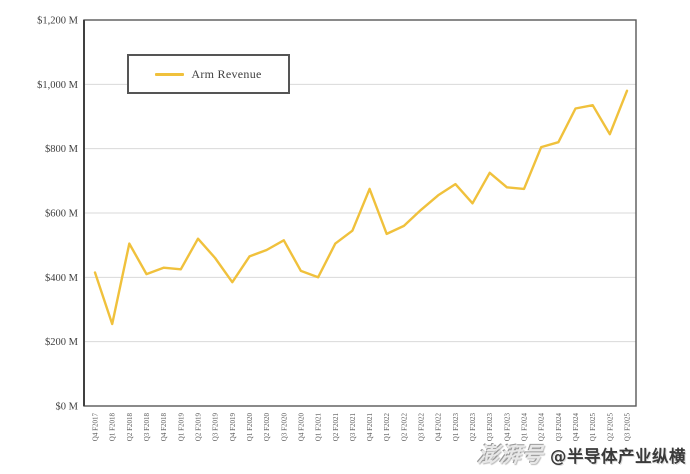 The image size is (690, 474). I want to click on x-tick-label: Q1 F2022, so click(387, 427).